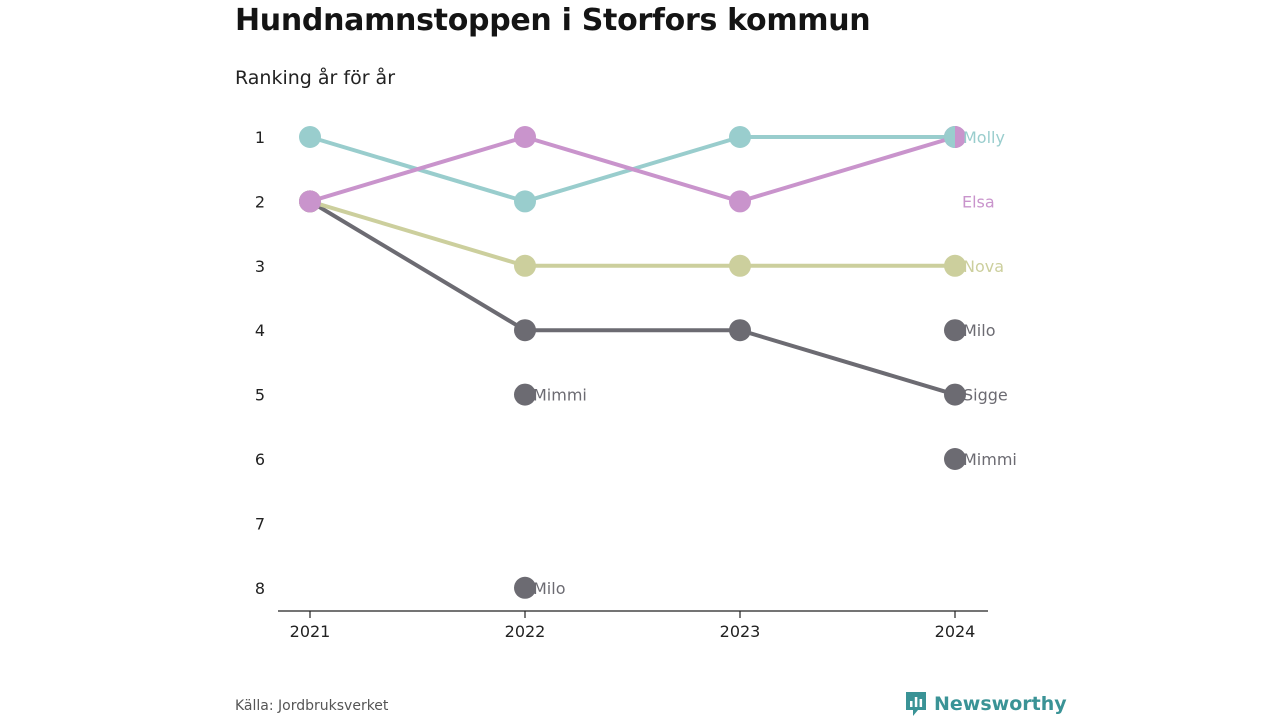 This screenshot has height=720, width=1280. I want to click on series-label-nova: Nova, so click(983, 266).